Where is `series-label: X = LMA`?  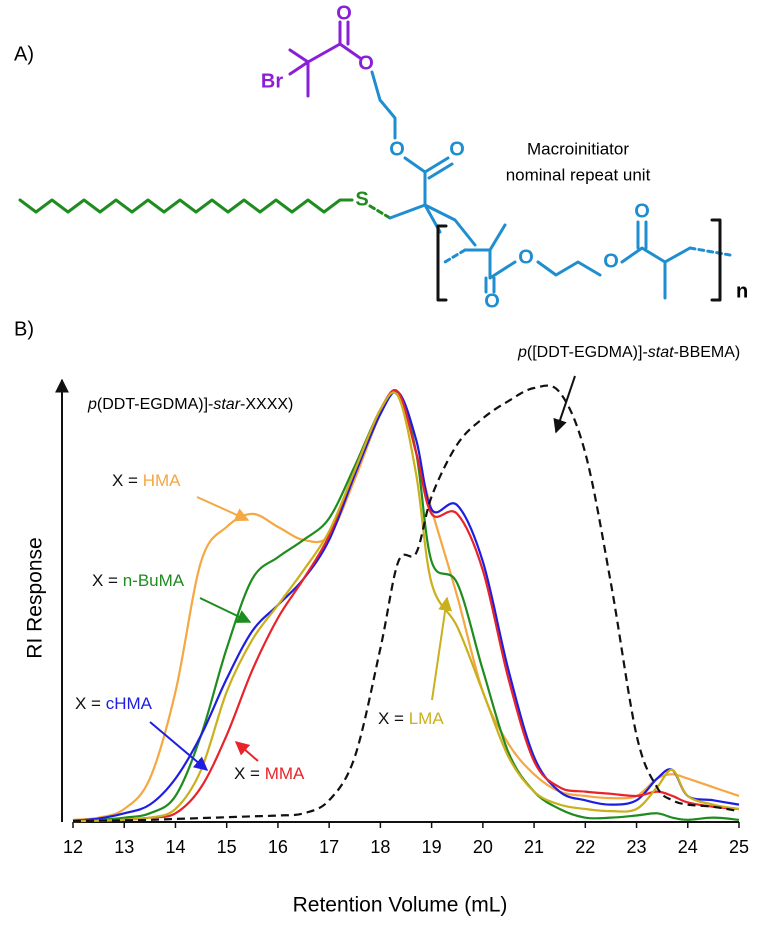 series-label: X = LMA is located at coordinates (411, 718).